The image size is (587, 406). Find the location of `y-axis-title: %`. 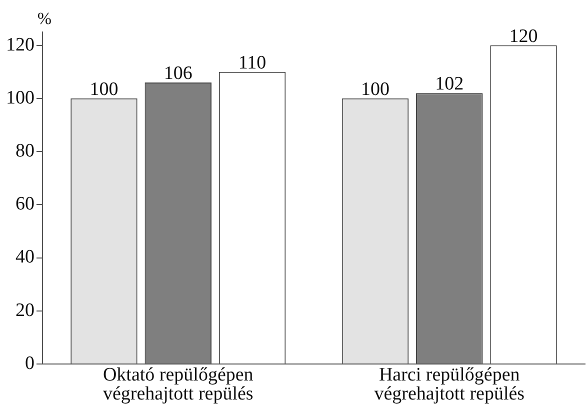

y-axis-title: % is located at coordinates (44, 18).